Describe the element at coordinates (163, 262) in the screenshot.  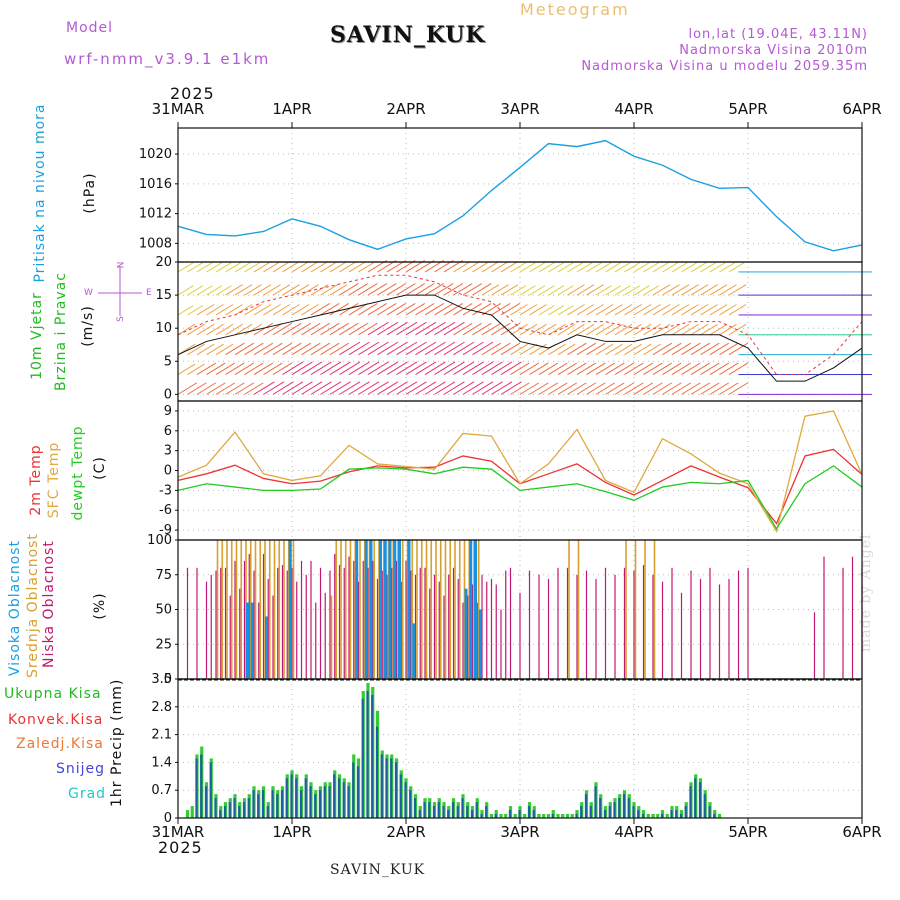
I see `y-tick-label: 20` at that location.